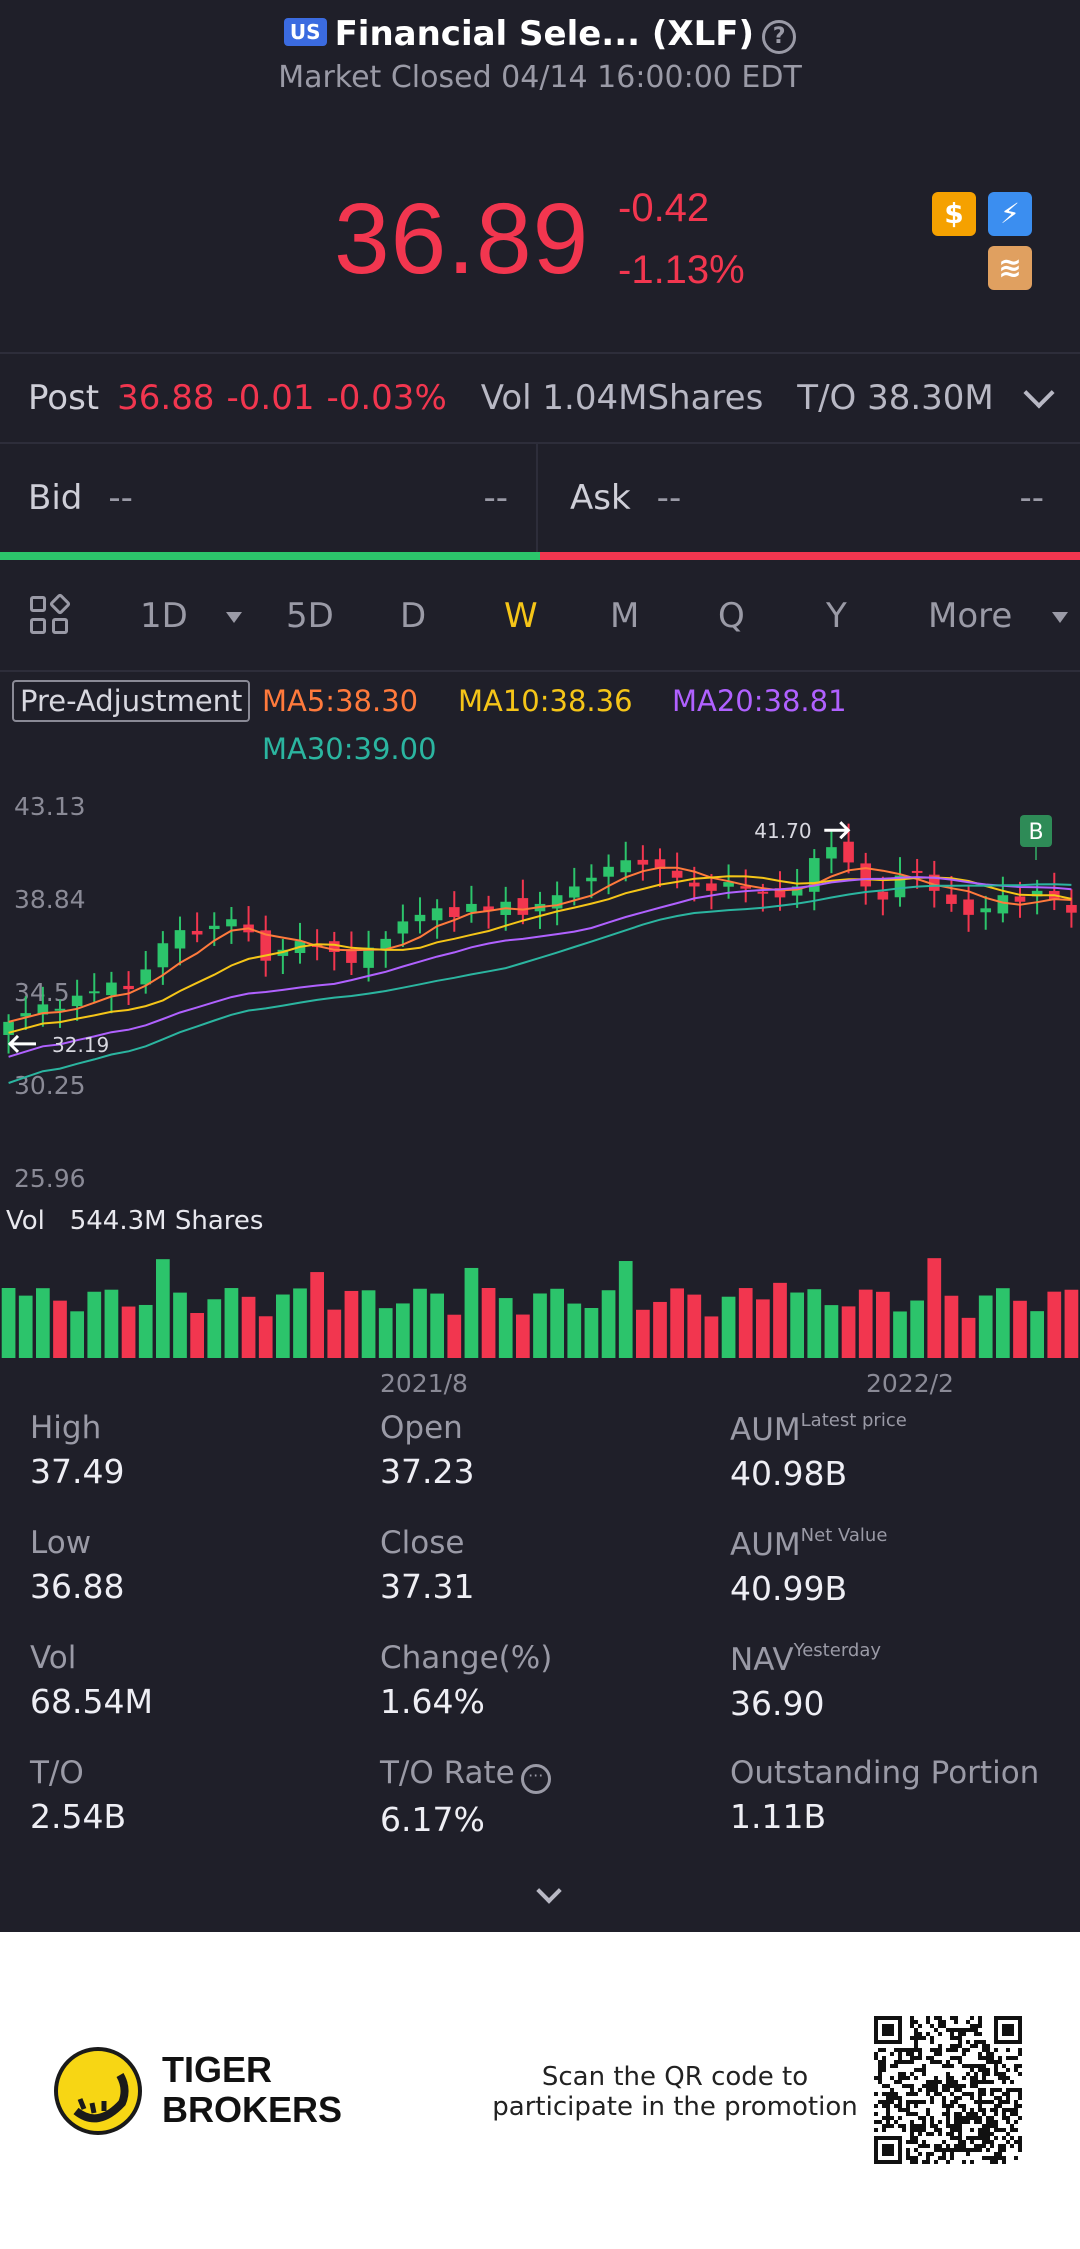 The width and height of the screenshot is (1080, 2249). I want to click on ask-strength-bar, so click(810, 556).